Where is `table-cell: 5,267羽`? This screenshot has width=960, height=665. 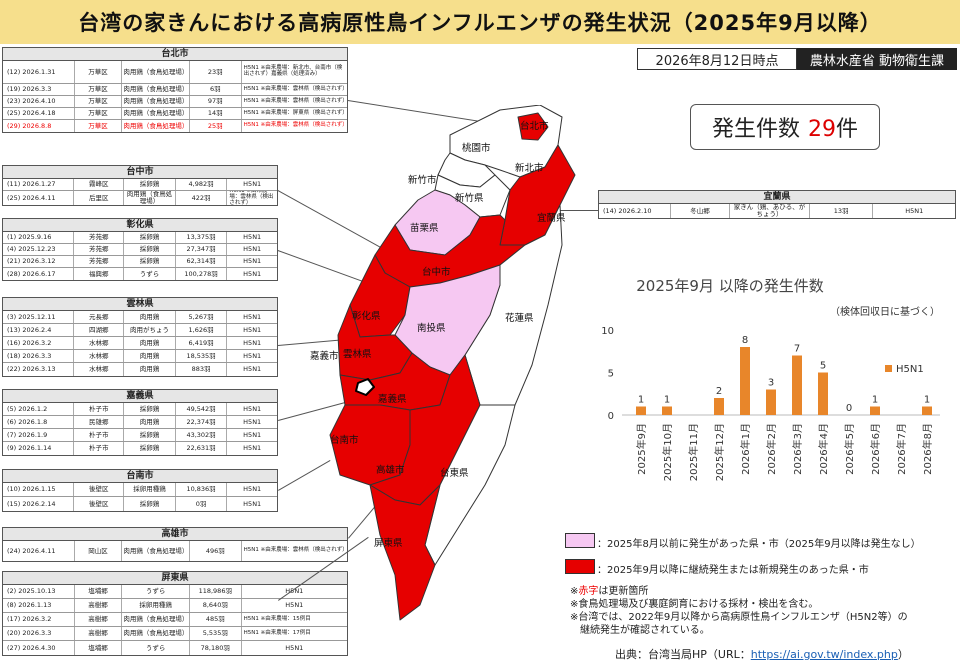 table-cell: 5,267羽 is located at coordinates (202, 317).